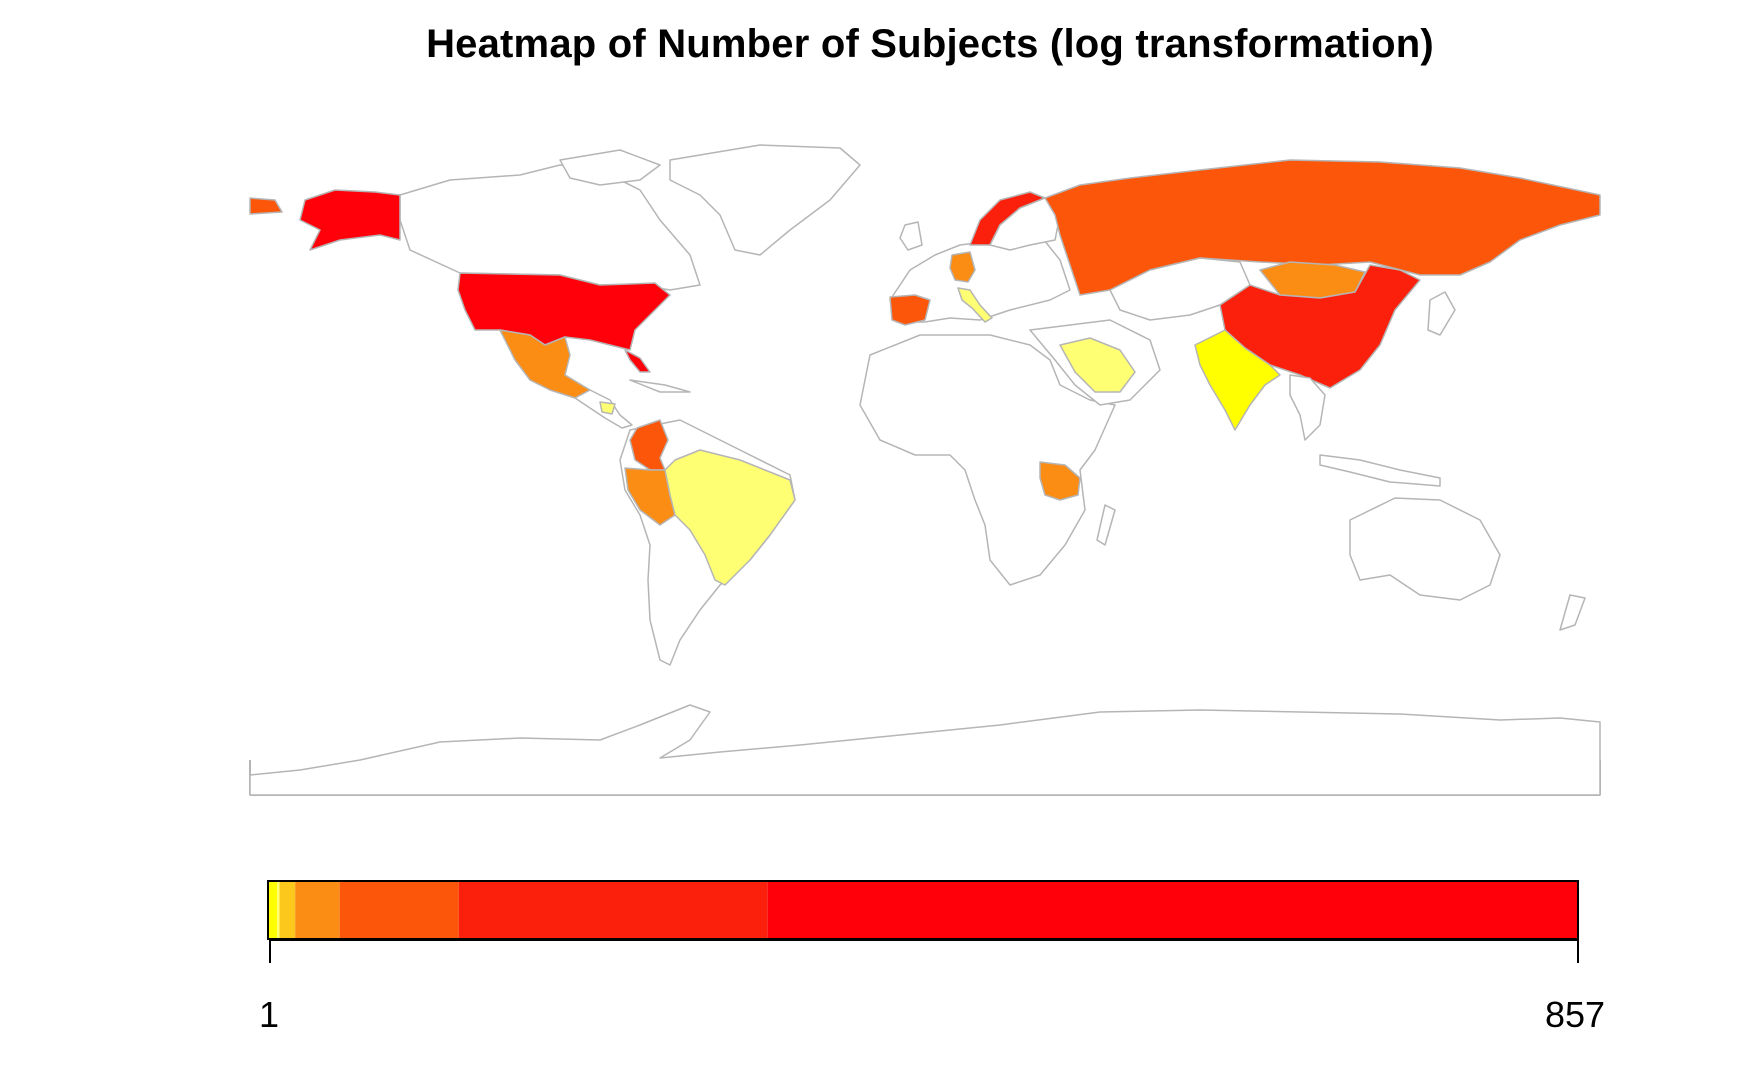 The height and width of the screenshot is (1081, 1750). I want to click on legend-min-label: 1, so click(269, 1014).